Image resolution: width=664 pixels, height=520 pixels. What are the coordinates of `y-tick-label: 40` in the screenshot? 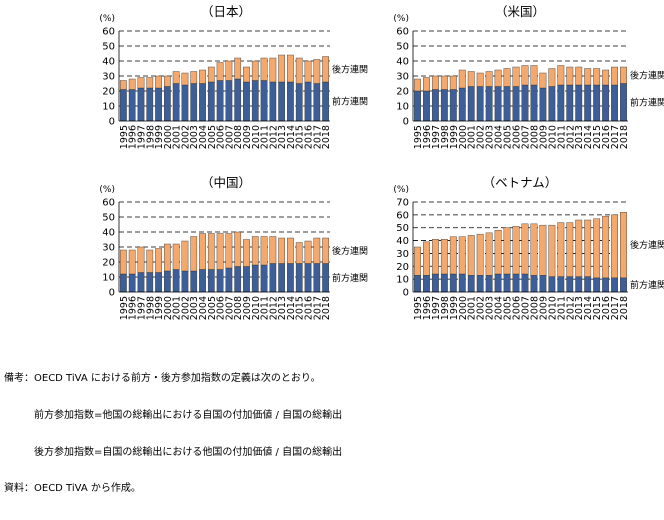 It's located at (402, 241).